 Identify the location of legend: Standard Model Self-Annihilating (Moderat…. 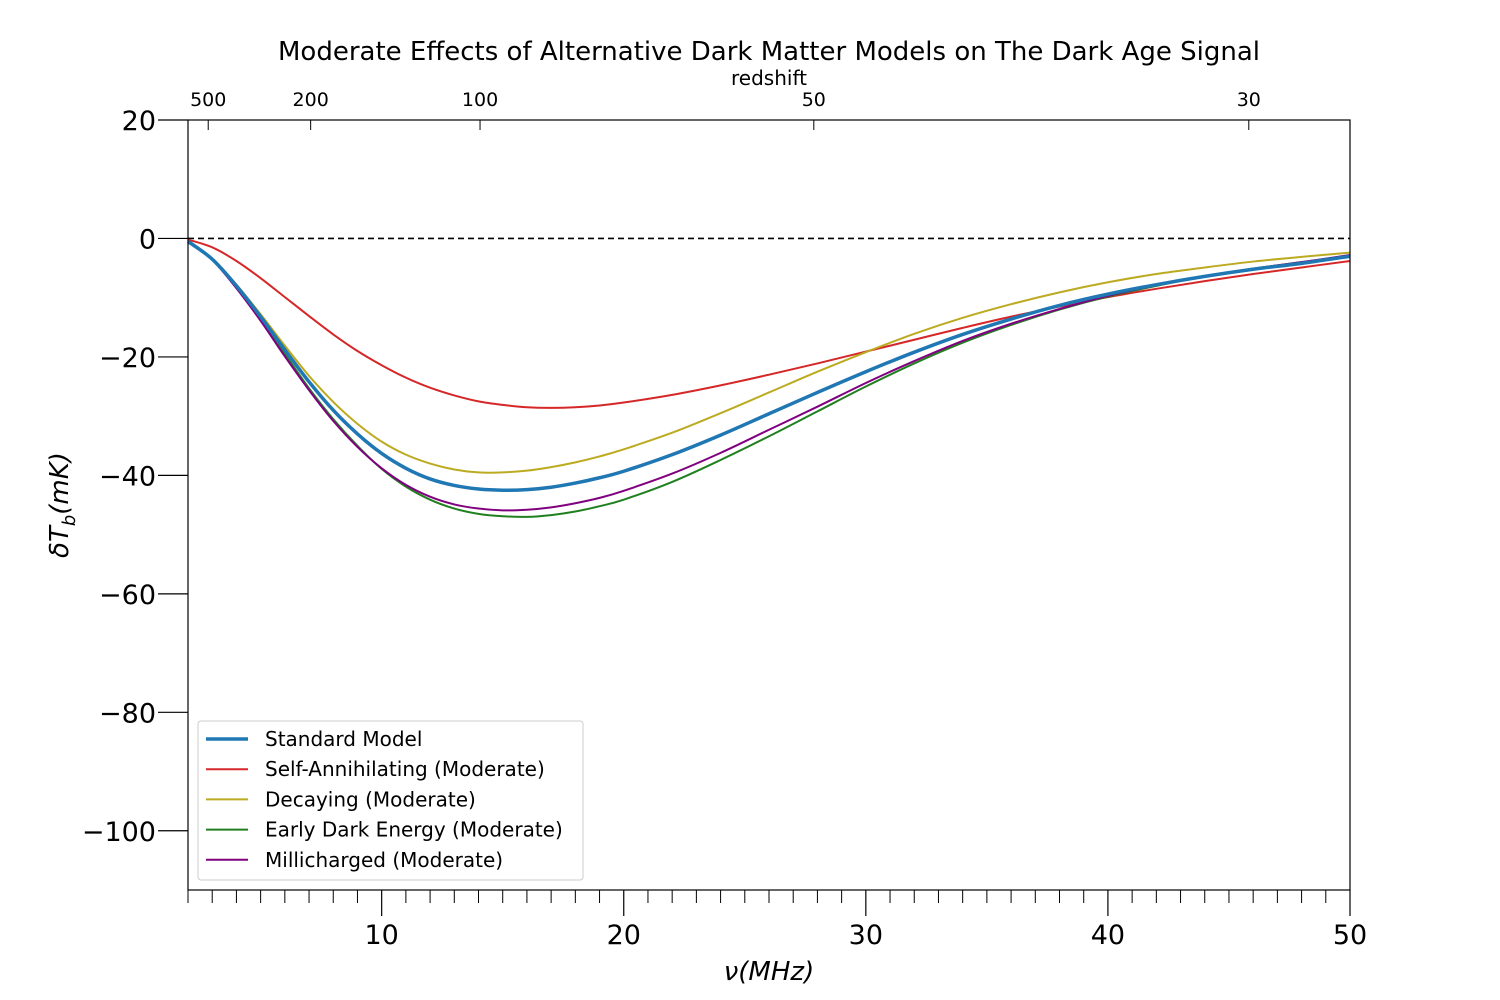
(390, 800).